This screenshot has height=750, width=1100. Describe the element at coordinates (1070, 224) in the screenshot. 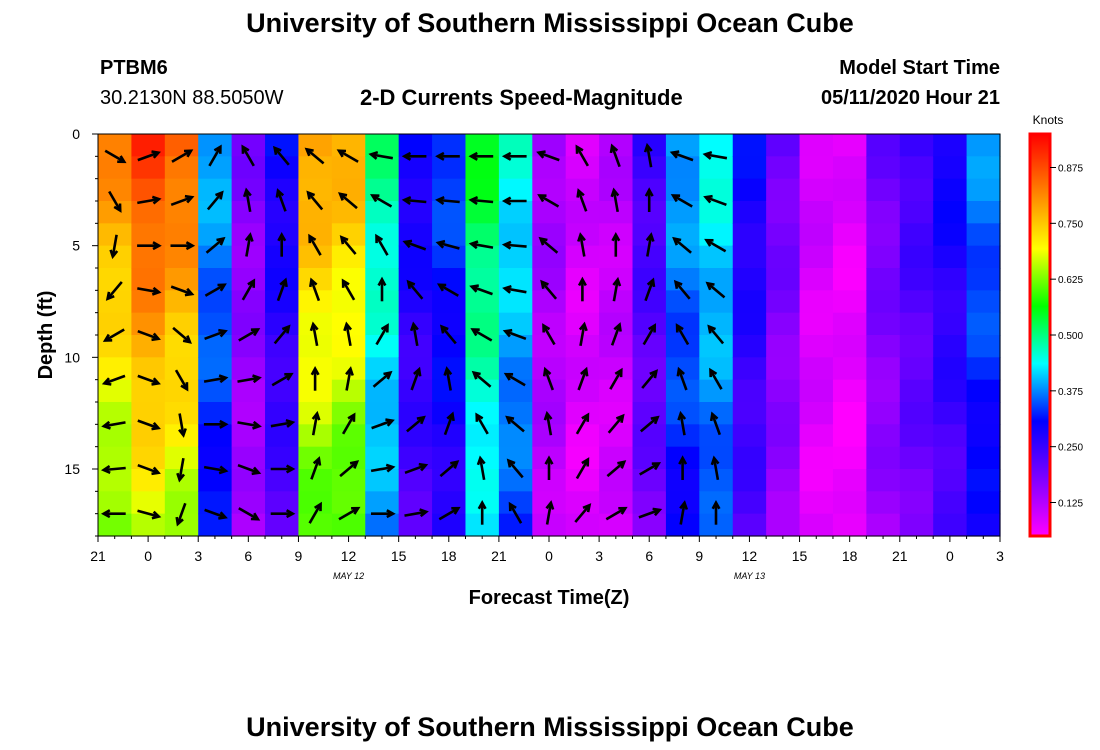

I see `colorbar-tick-label: 0.750` at that location.